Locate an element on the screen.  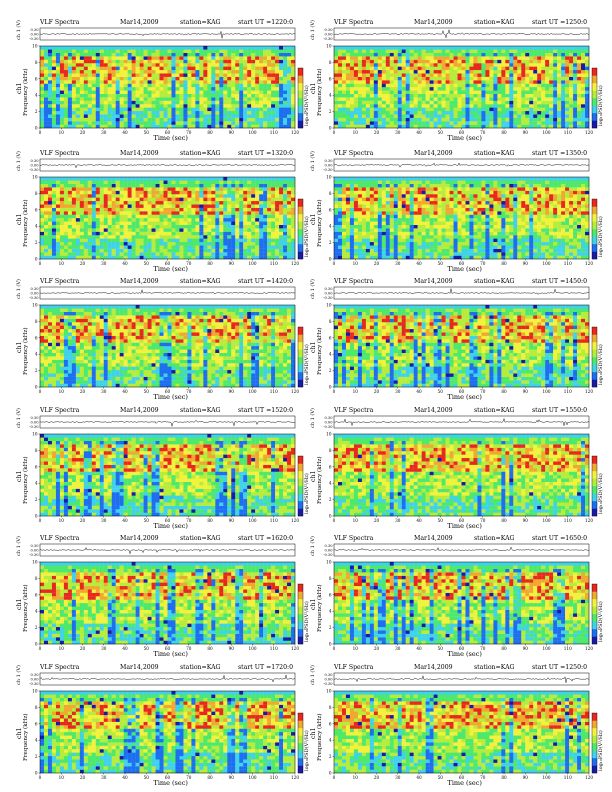
header-start-ut: start UT =1350:0 is located at coordinates (559, 153).